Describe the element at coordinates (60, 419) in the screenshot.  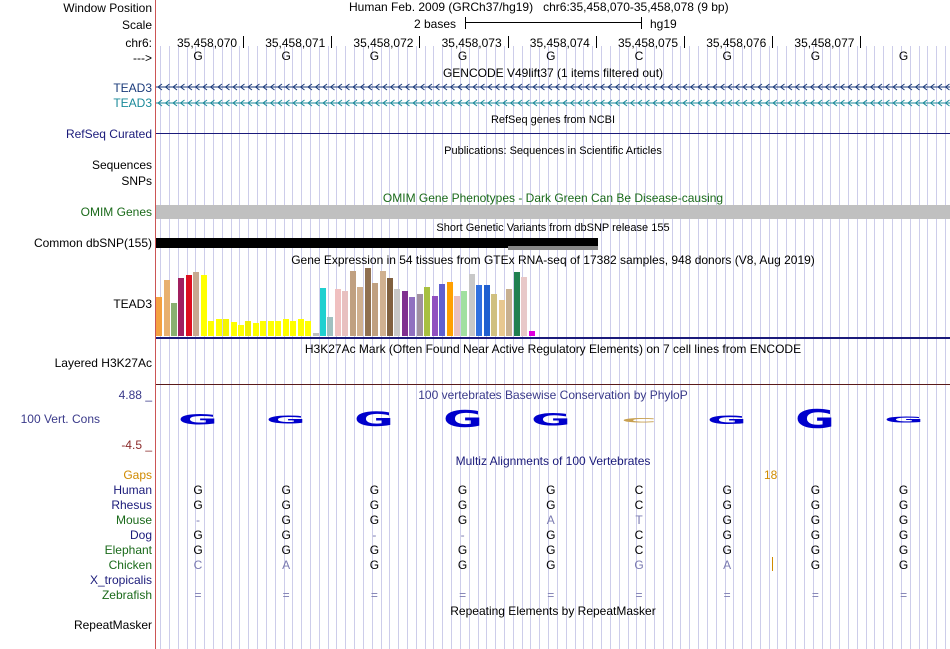
I see `label-100-vert-cons: 100 Vert. Cons` at that location.